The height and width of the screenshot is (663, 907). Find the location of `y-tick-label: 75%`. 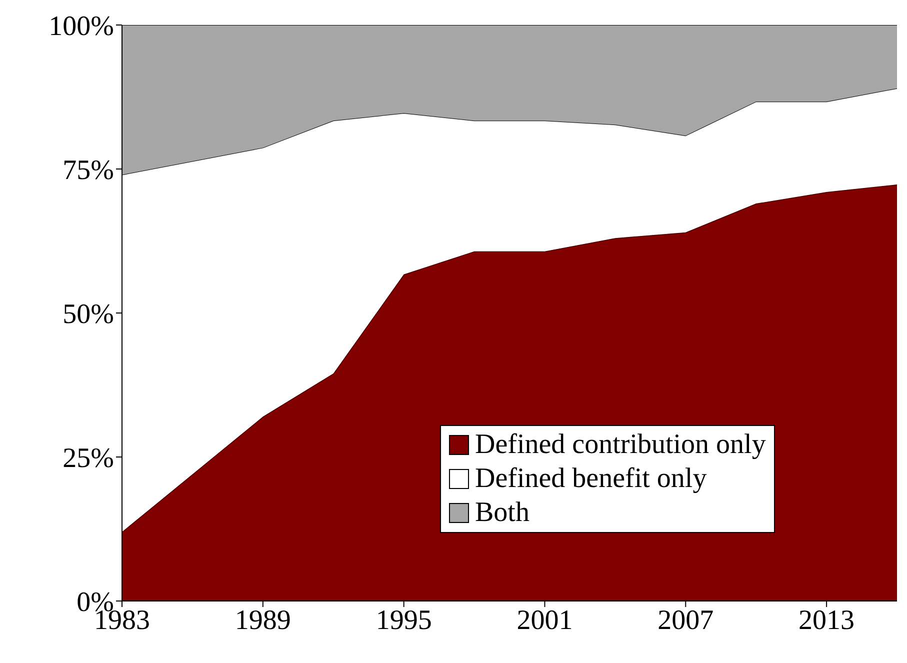

y-tick-label: 75% is located at coordinates (88, 170).